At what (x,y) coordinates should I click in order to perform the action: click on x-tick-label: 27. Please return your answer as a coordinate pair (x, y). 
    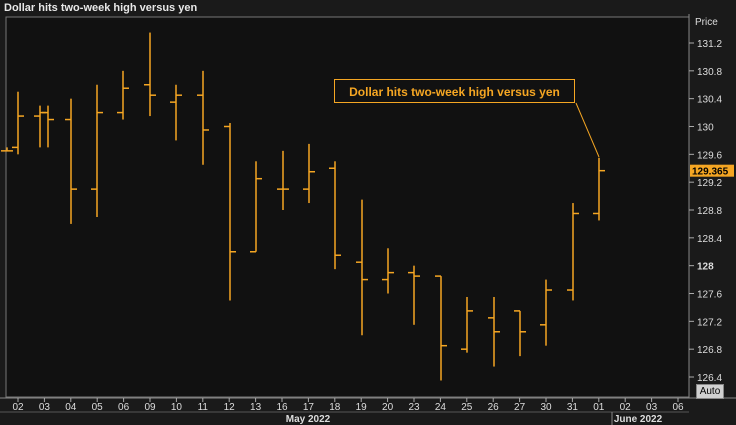
    Looking at the image, I should click on (520, 407).